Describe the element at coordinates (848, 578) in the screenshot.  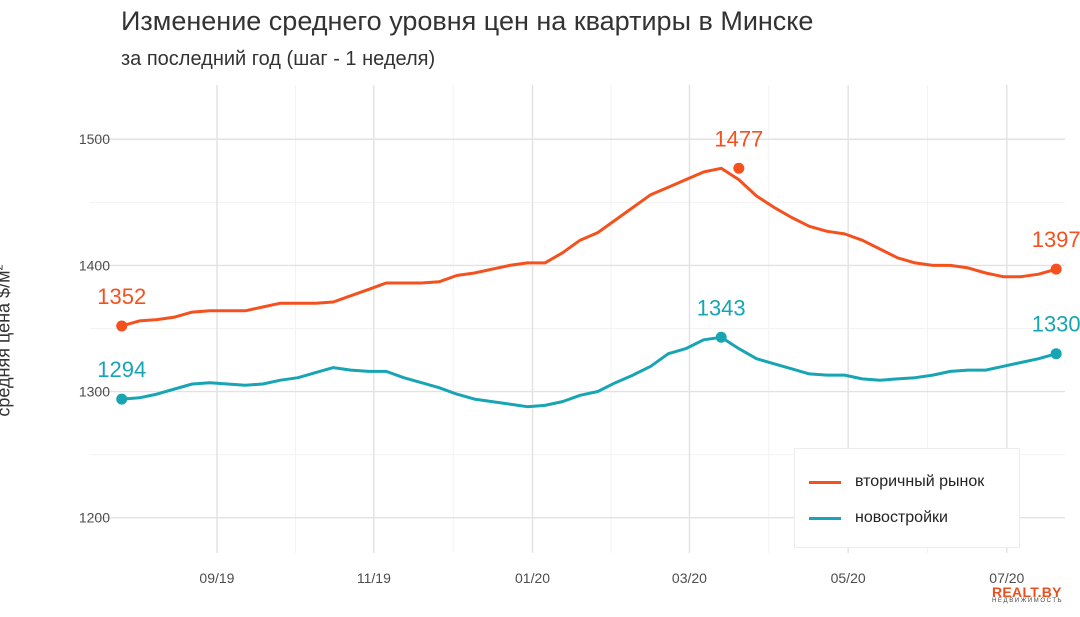
I see `x-tick-label: 05/20` at that location.